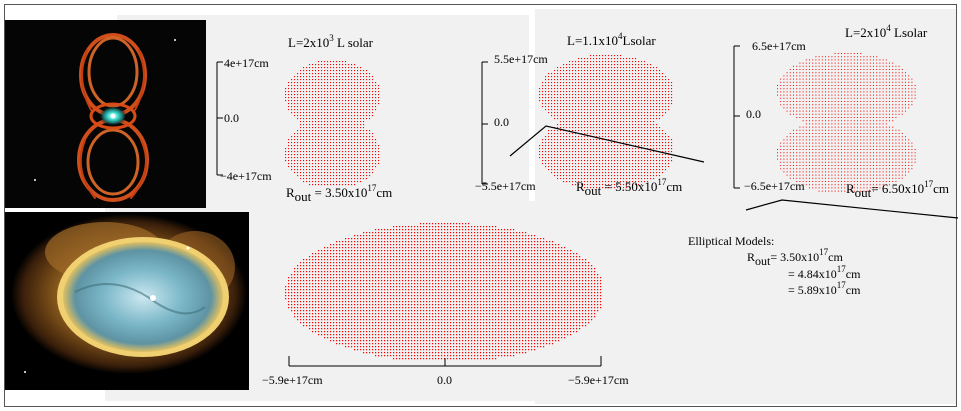 The height and width of the screenshot is (411, 961). What do you see at coordinates (484, 123) in the screenshot?
I see `model2-y-axis` at bounding box center [484, 123].